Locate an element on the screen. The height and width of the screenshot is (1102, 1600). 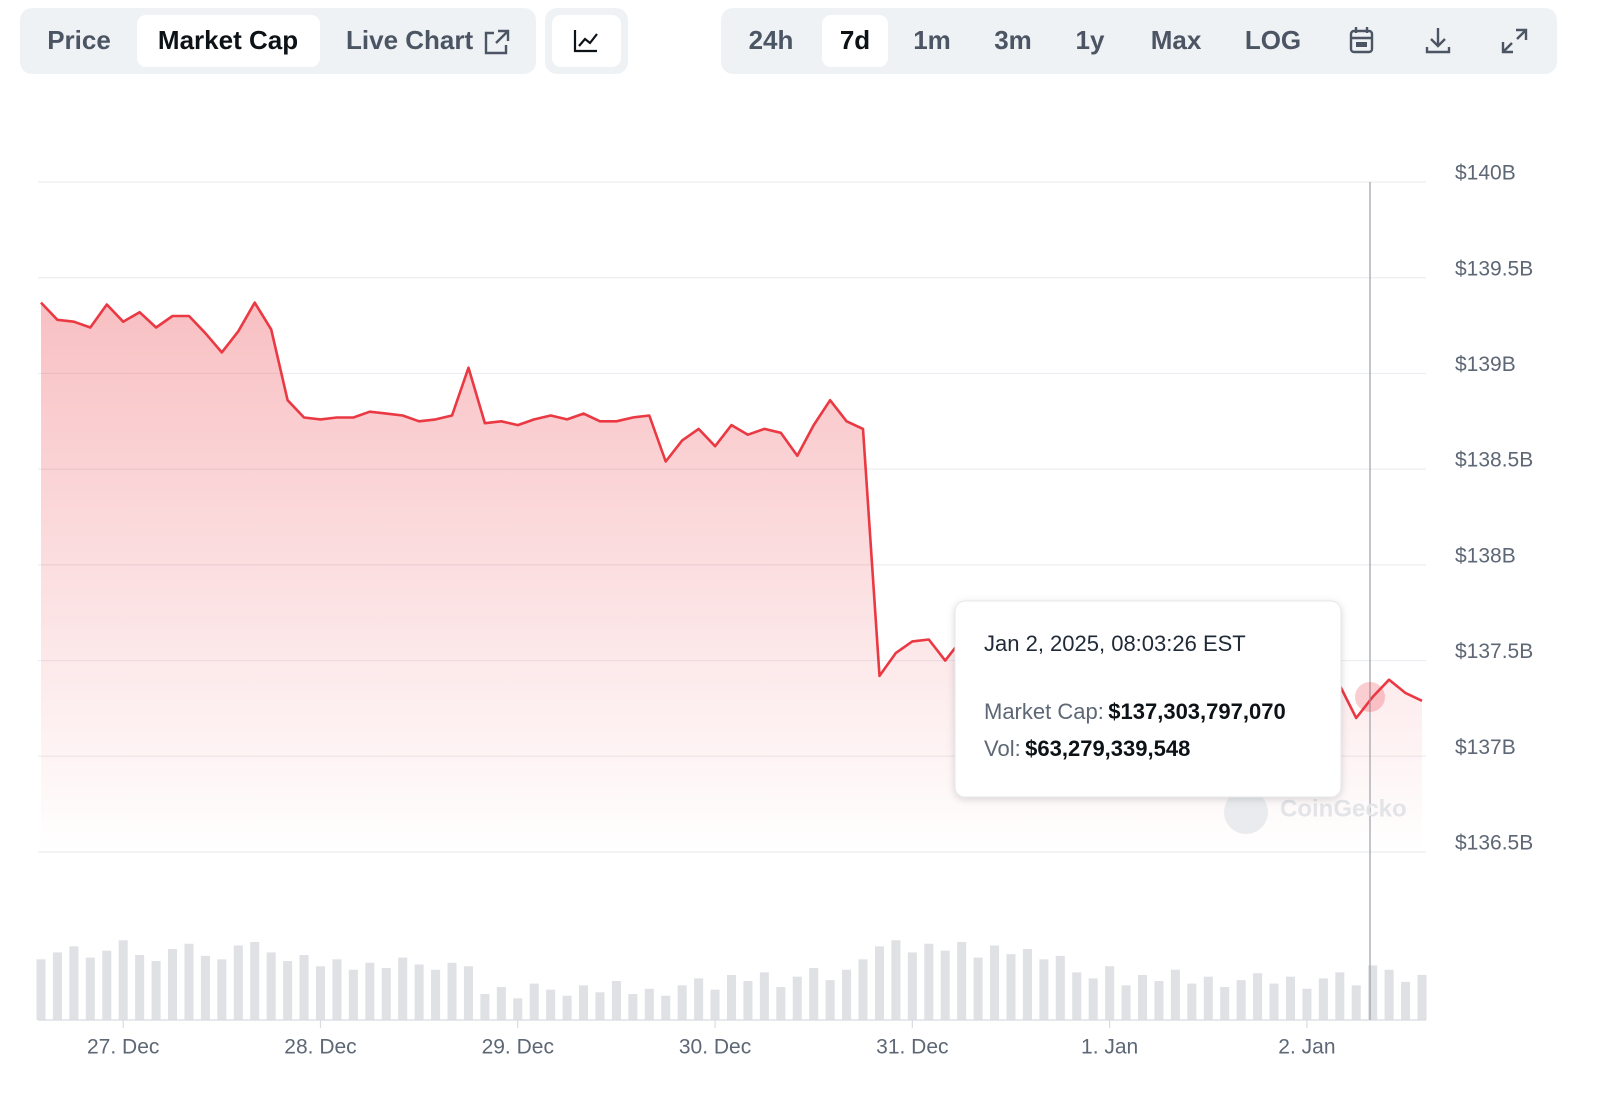
vol-value: $63,279,339,548 is located at coordinates (1107, 748).